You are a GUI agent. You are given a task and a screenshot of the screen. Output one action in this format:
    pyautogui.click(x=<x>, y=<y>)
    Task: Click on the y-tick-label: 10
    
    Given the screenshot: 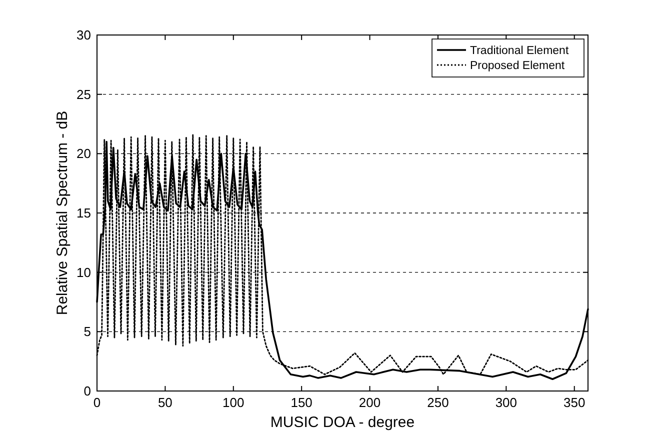 What is the action you would take?
    pyautogui.click(x=83, y=272)
    